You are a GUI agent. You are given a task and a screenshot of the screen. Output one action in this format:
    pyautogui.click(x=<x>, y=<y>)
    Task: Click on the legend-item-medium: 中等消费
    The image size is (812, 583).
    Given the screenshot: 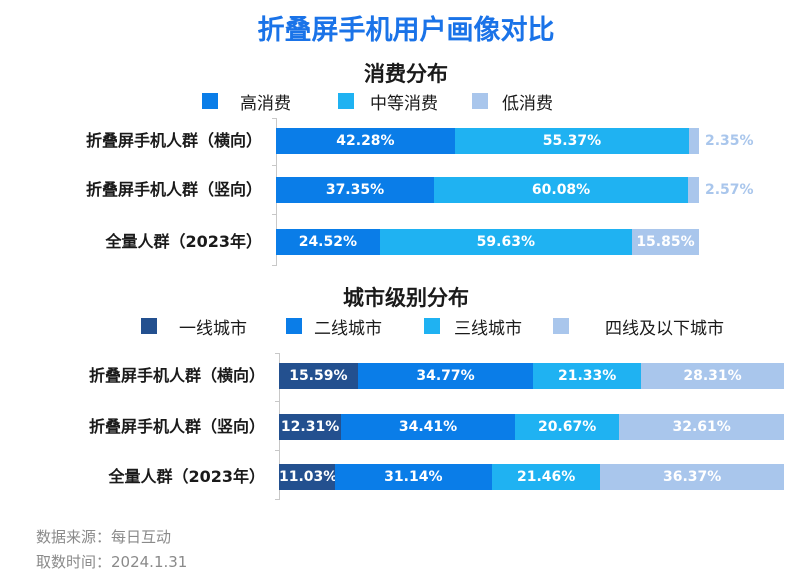 What is the action you would take?
    pyautogui.click(x=388, y=101)
    